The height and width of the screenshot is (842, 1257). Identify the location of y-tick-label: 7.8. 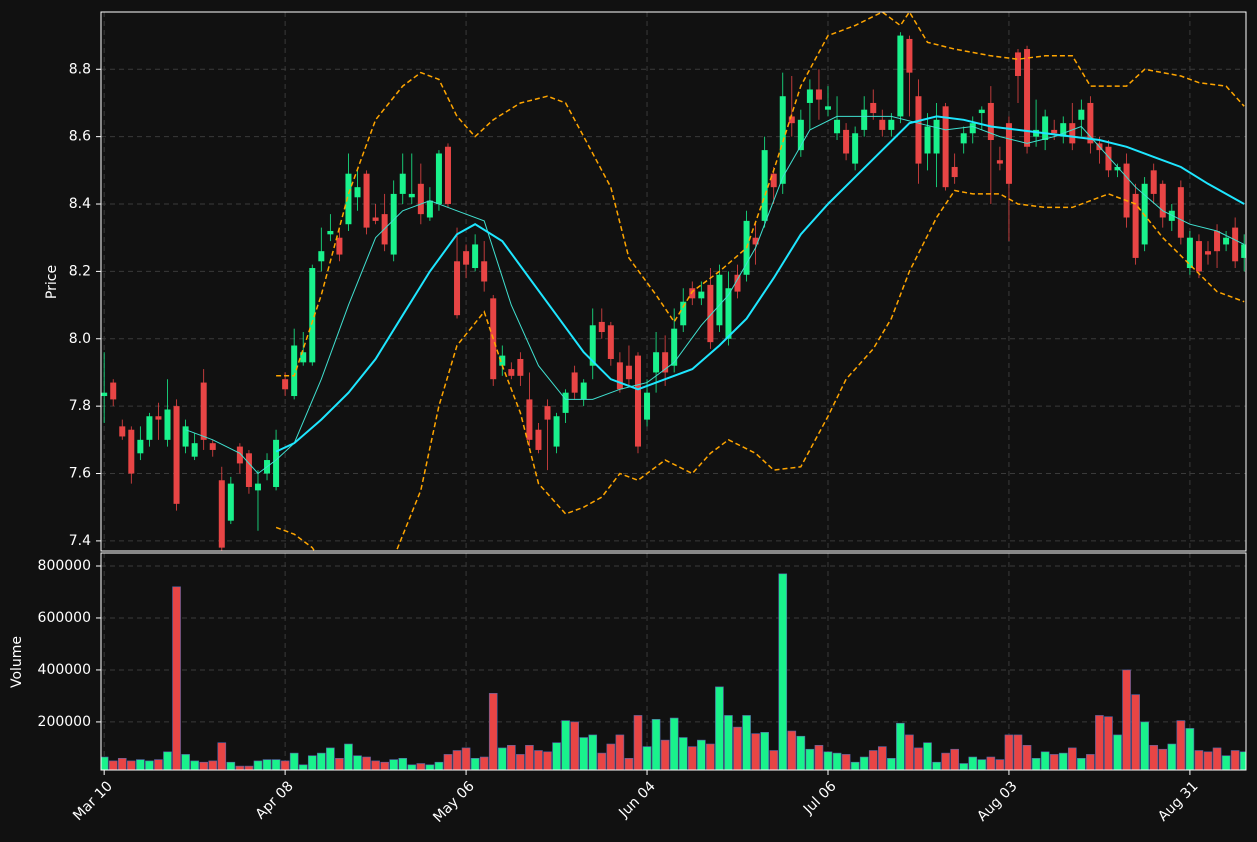
(80, 406).